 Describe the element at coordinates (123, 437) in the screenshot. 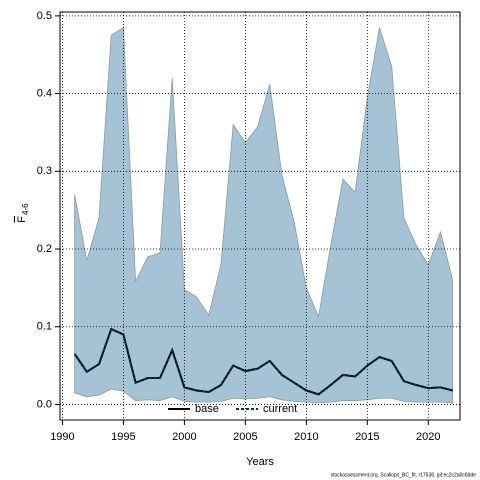

I see `x-tick-label: 1995` at that location.